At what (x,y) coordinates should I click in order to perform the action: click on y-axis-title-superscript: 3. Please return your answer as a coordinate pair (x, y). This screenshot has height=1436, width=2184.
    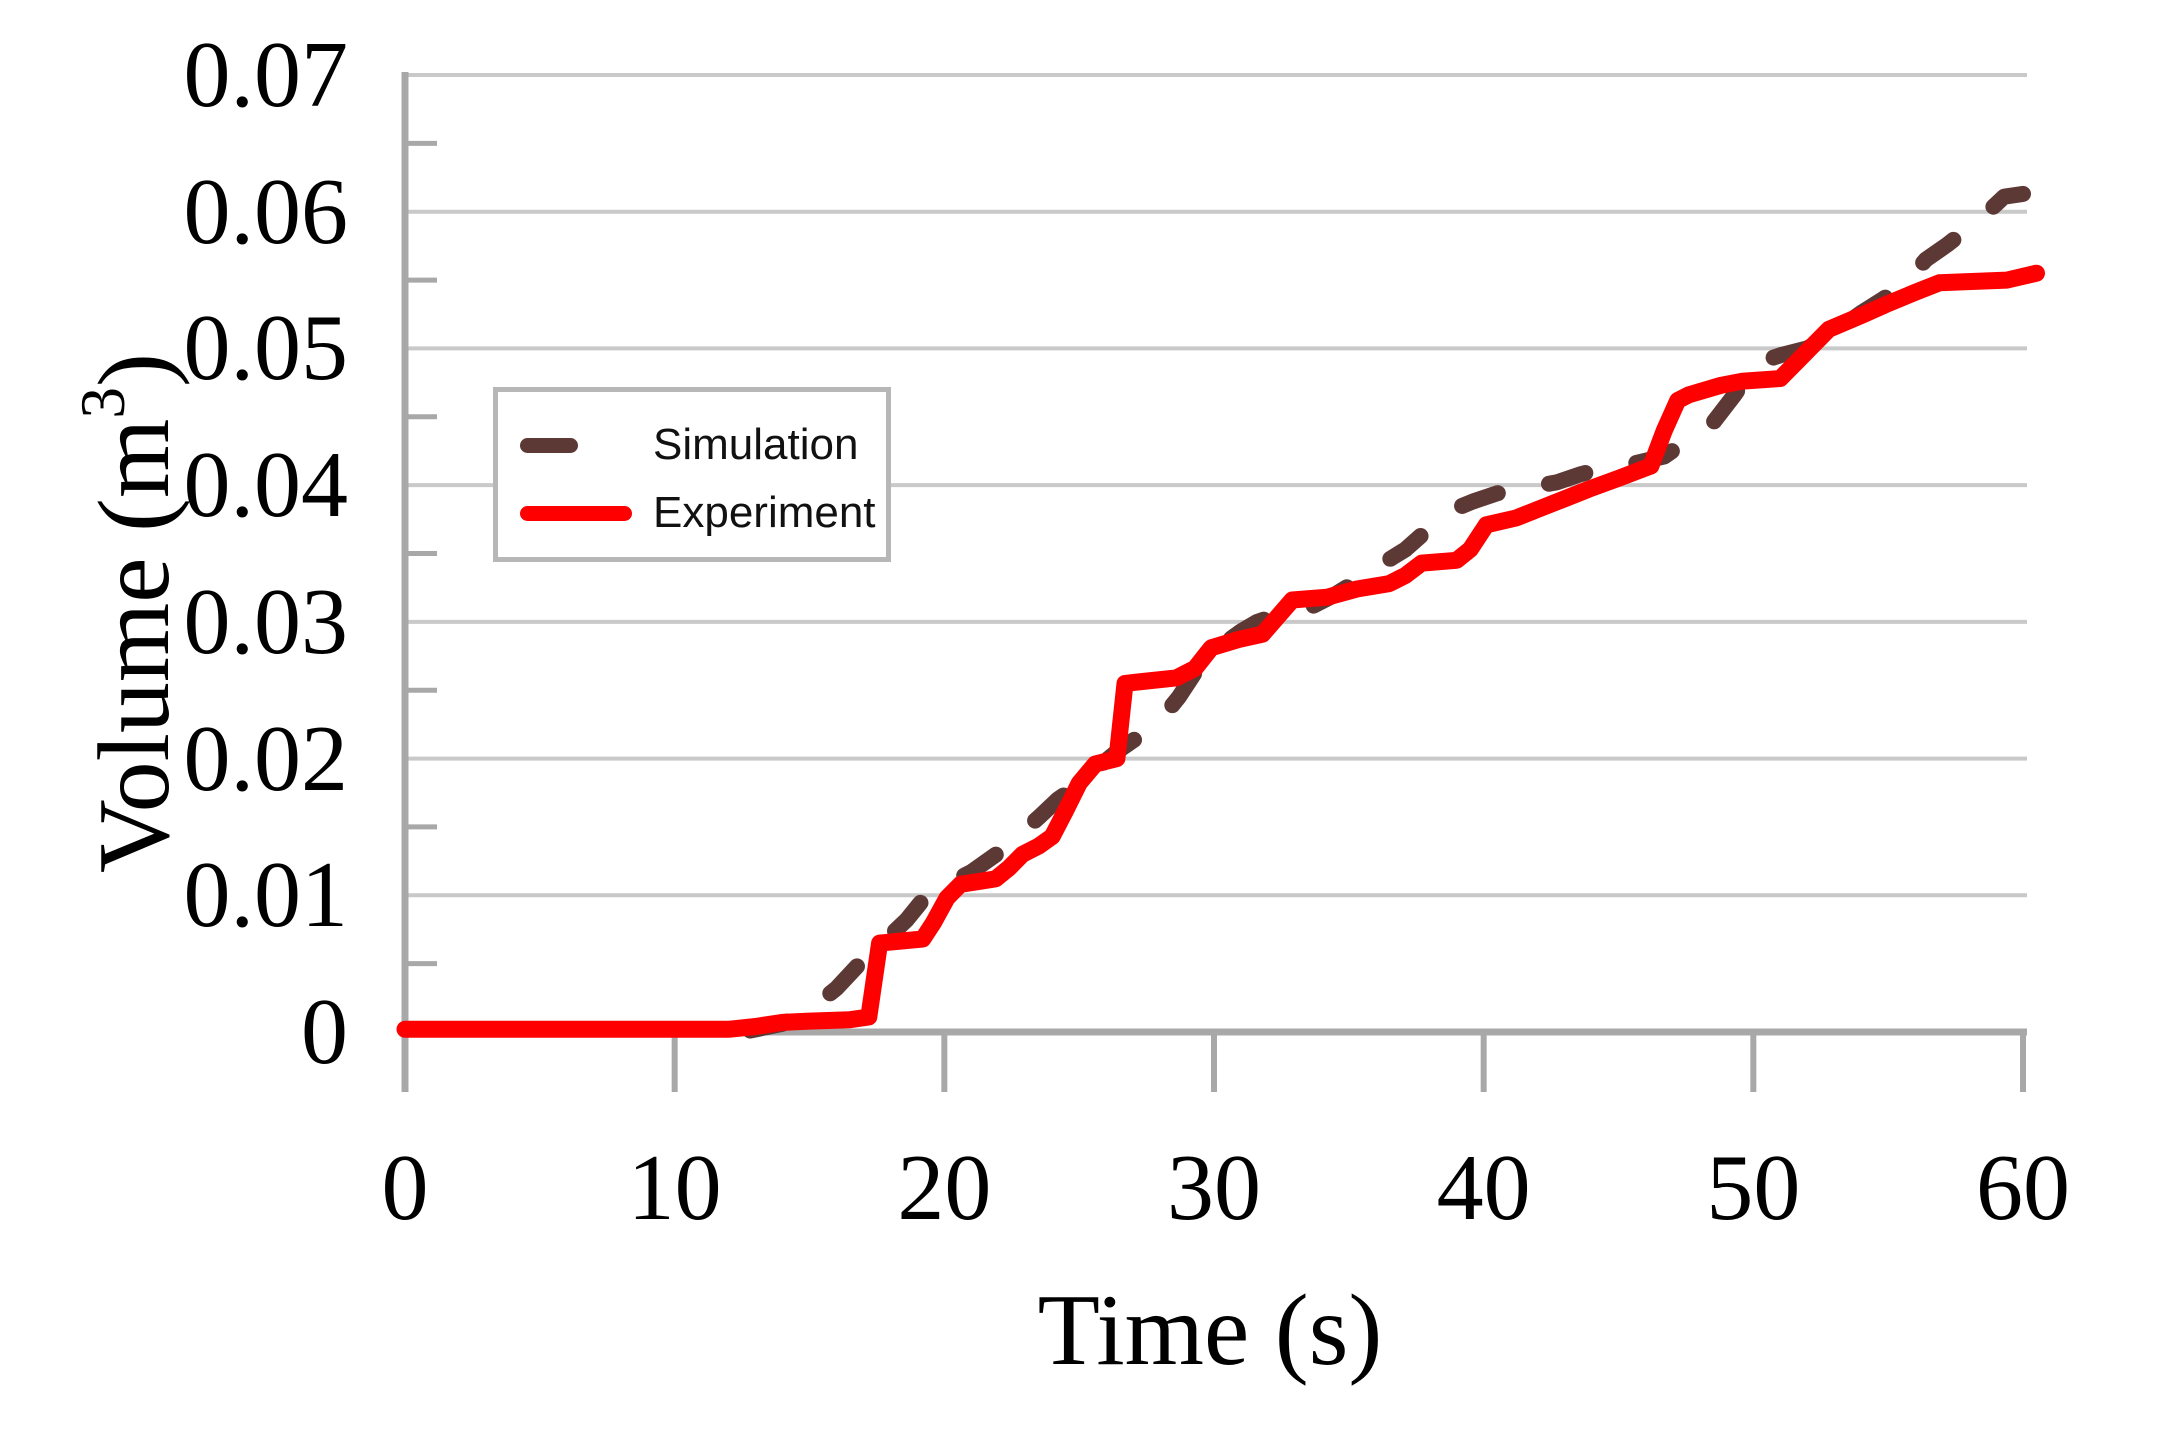
    Looking at the image, I should click on (103, 403).